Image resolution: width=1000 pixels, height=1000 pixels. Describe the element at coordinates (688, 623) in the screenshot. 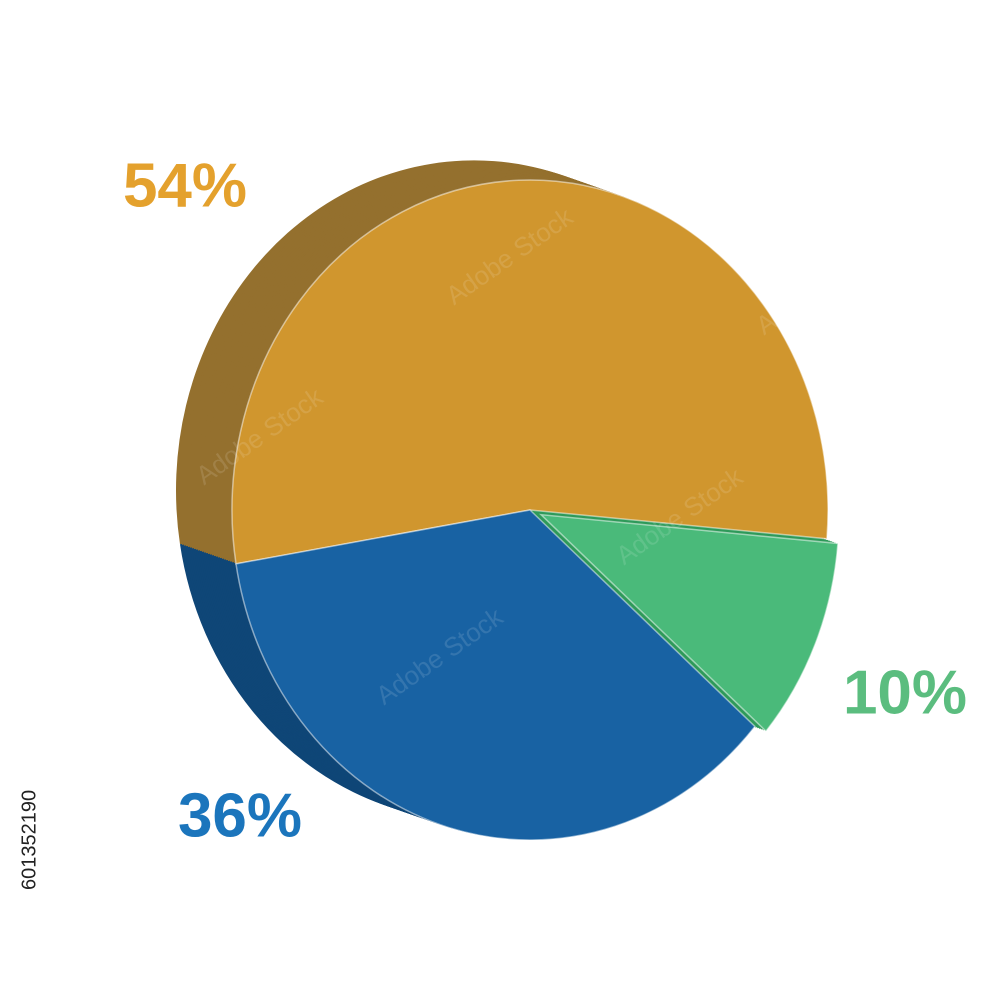

I see `slice` at that location.